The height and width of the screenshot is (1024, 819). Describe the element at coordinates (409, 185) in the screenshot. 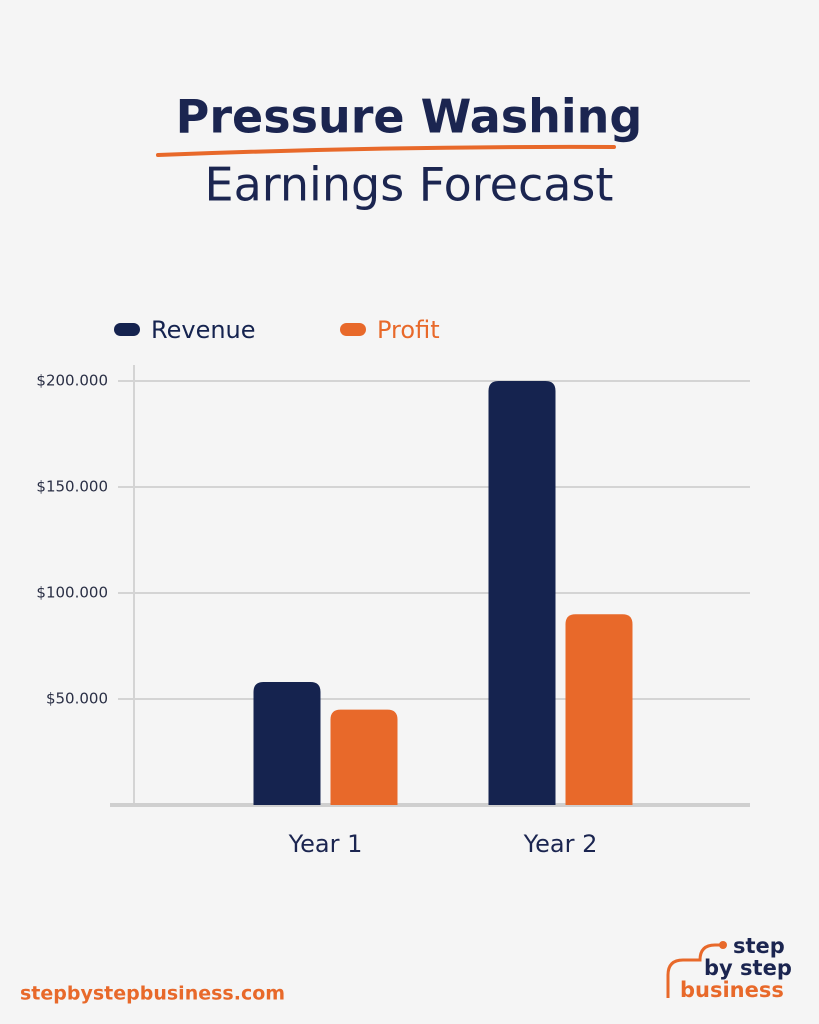

I see `chart-subtitle: Earnings Forecast` at that location.